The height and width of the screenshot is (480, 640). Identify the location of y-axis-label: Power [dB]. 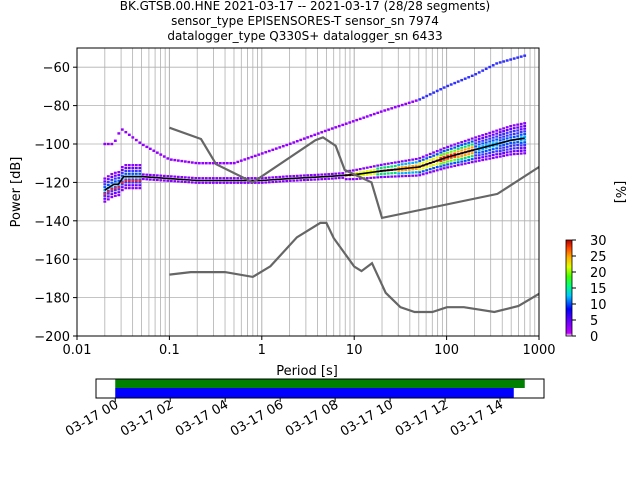
(16, 192).